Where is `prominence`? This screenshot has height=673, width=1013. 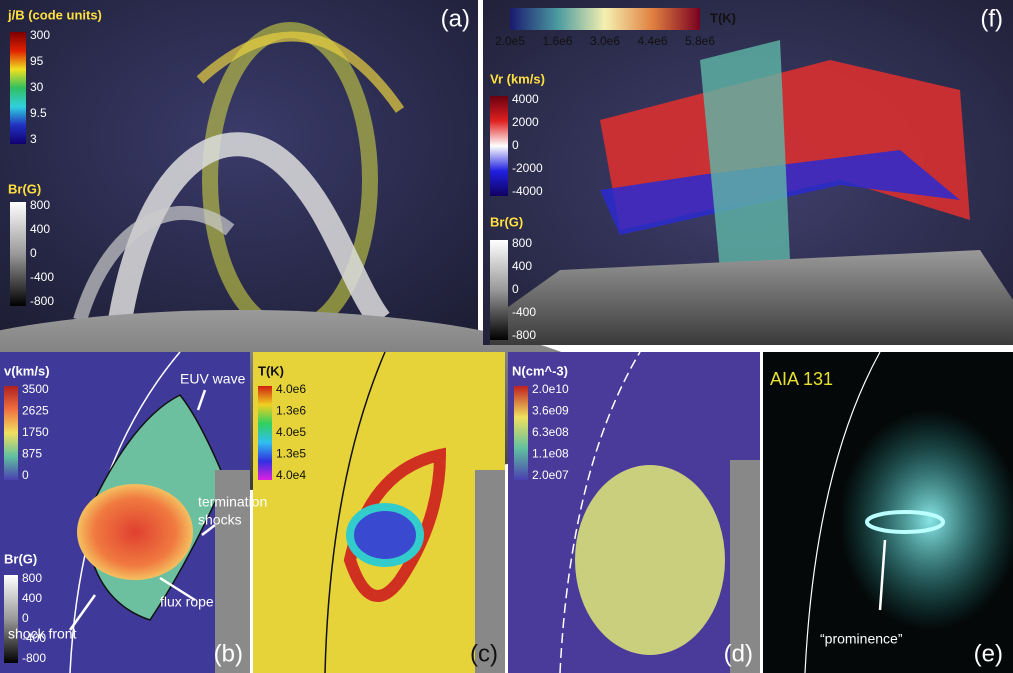 prominence is located at coordinates (905, 522).